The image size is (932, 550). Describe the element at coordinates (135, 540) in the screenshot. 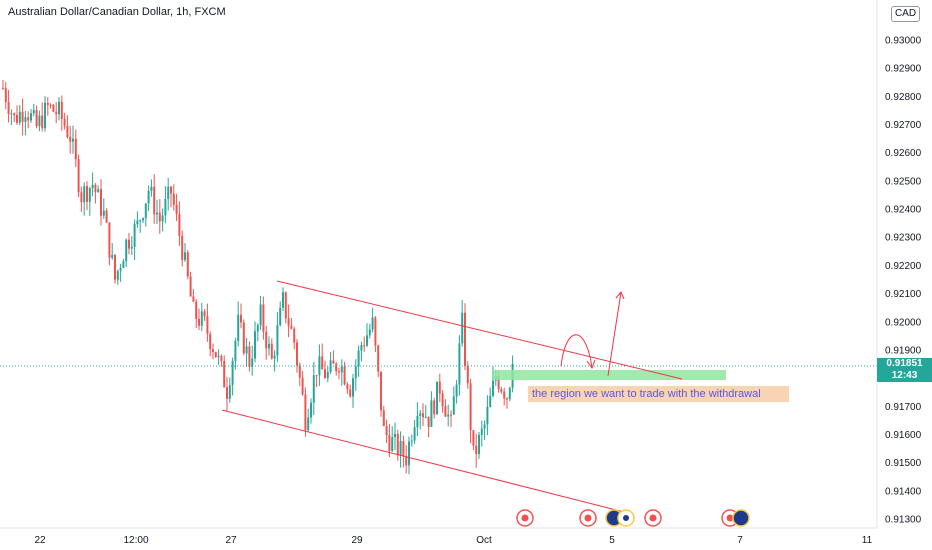

I see `time-tick-label: 12:00` at that location.